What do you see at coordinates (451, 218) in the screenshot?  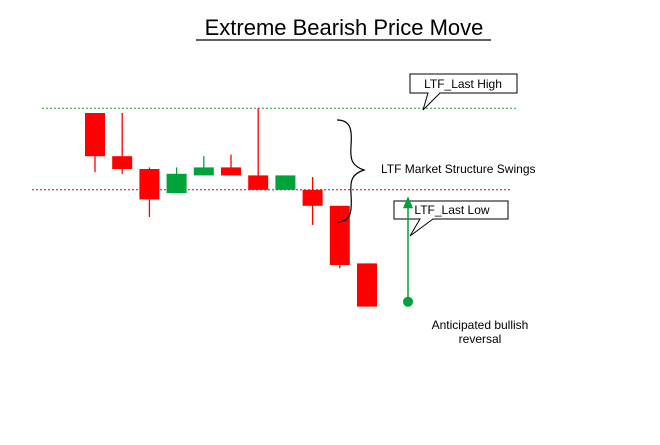 I see `callout-last-low: LTF_Last Low` at bounding box center [451, 218].